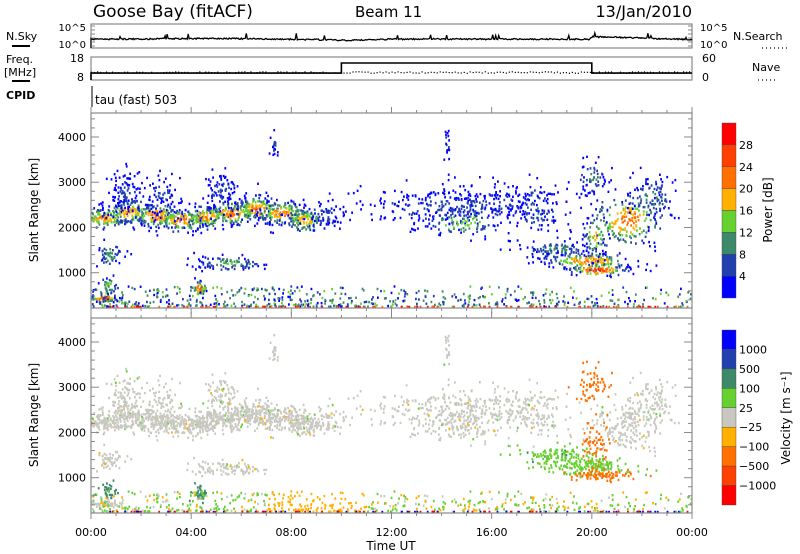  Describe the element at coordinates (72, 45) in the screenshot. I see `nsky-tick-bottom: 10^0` at that location.